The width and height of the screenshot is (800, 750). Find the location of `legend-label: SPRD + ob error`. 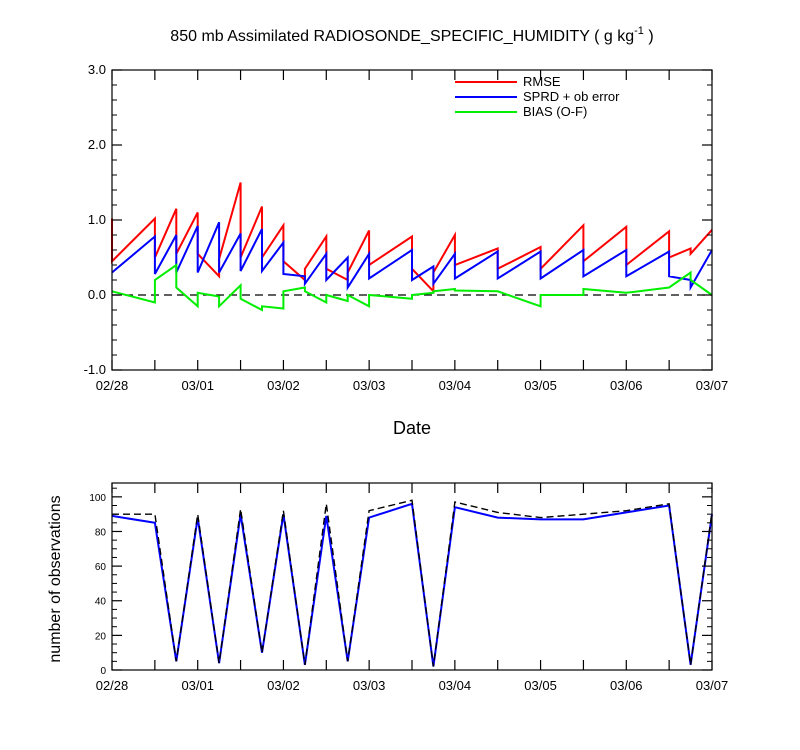

legend-label: SPRD + ob error is located at coordinates (571, 96).